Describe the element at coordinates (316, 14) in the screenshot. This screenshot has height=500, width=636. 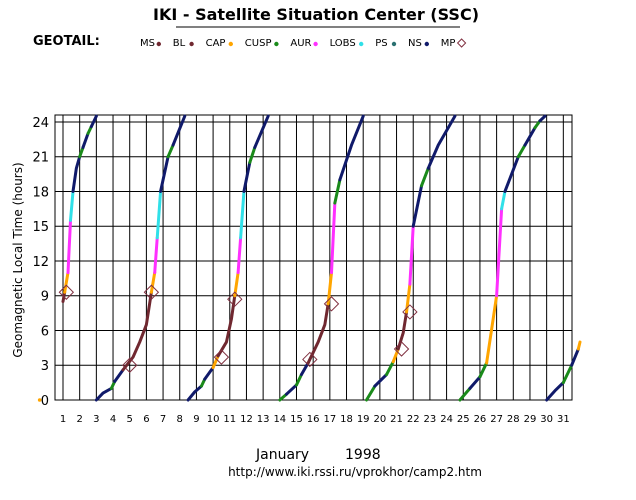
I see `chart-title: IKI - Satellite Situation Center (SSC)` at that location.